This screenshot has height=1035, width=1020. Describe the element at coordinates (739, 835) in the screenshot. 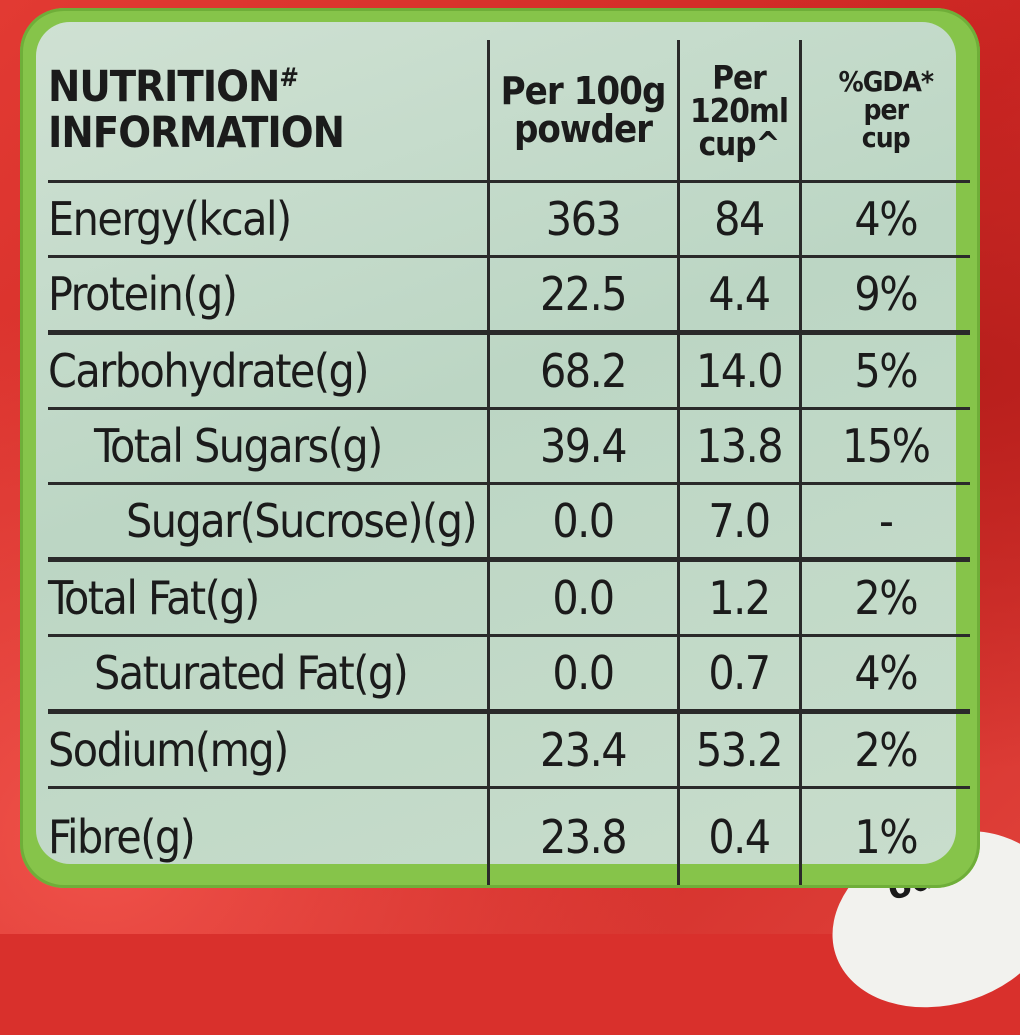

I see `value-per-cup: 0.4` at that location.